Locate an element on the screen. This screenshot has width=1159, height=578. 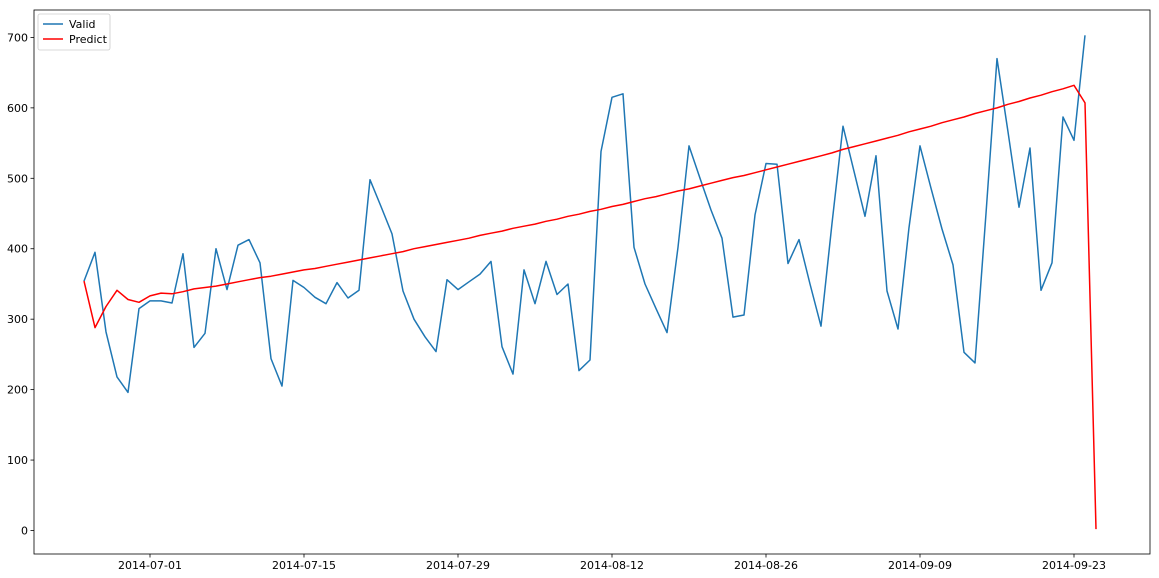
y-tick-label: 400 is located at coordinates (17, 249).